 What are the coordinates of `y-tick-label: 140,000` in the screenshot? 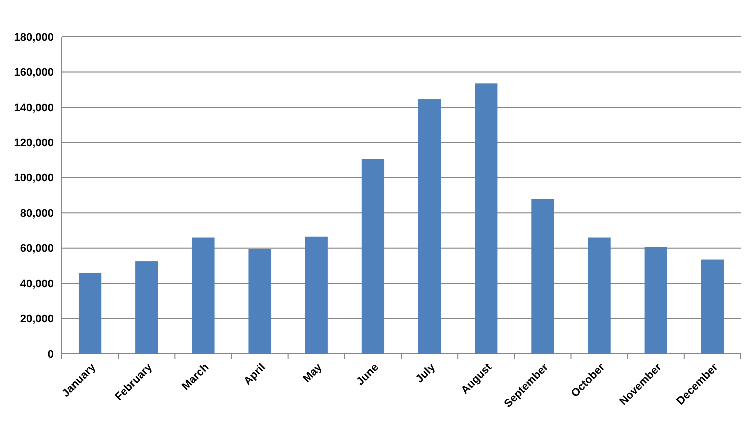 It's located at (34, 108).